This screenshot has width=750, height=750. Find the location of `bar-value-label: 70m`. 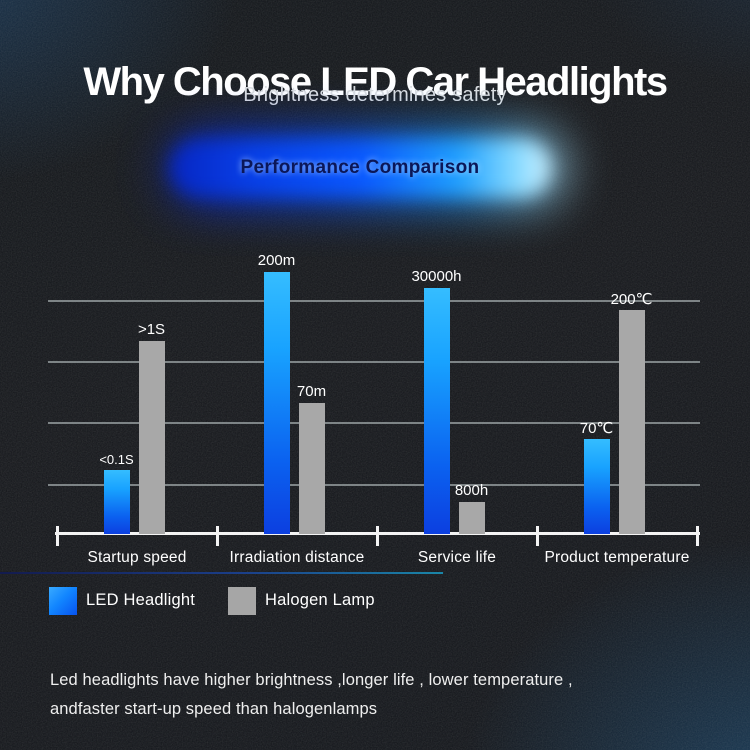

bar-value-label: 70m is located at coordinates (311, 391).